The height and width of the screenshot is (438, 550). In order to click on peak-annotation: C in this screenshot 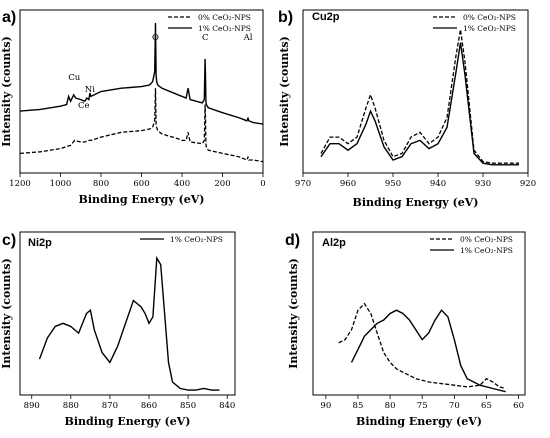, I will do `click(205, 38)`.